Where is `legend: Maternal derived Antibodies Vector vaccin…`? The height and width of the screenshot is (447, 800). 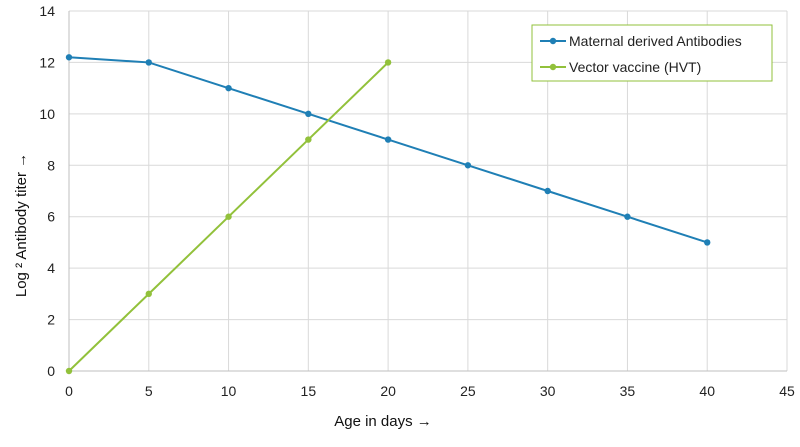 legend: Maternal derived Antibodies Vector vaccin… is located at coordinates (652, 53).